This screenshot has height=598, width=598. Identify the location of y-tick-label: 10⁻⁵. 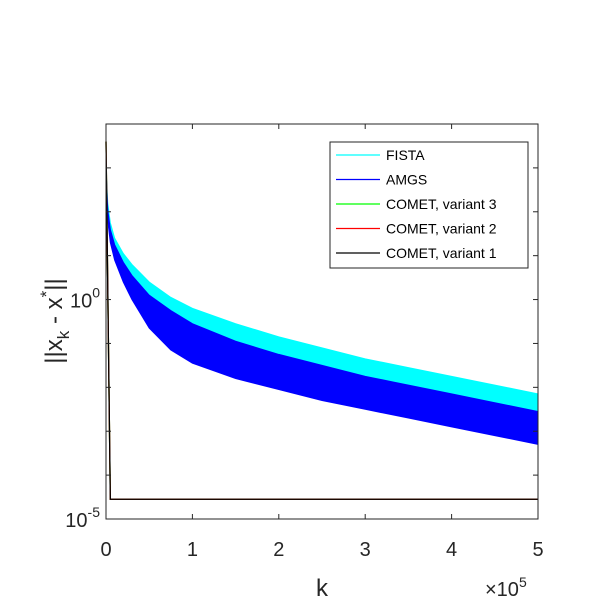
(82, 518).